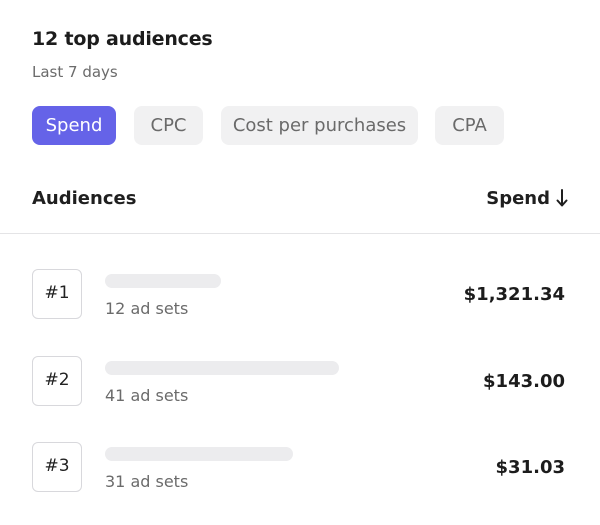 The image size is (600, 525). What do you see at coordinates (84, 198) in the screenshot?
I see `audiences-column-header: Audiences` at bounding box center [84, 198].